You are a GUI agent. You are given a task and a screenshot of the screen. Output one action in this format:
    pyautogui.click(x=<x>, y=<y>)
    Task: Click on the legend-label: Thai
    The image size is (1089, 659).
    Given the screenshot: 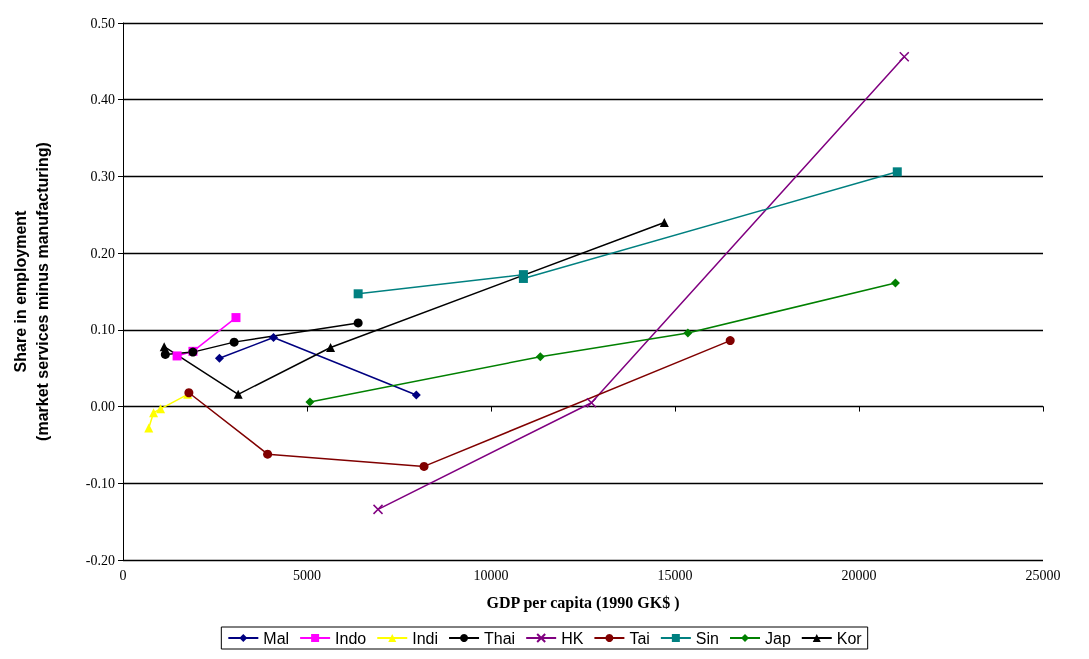 What is the action you would take?
    pyautogui.click(x=500, y=638)
    